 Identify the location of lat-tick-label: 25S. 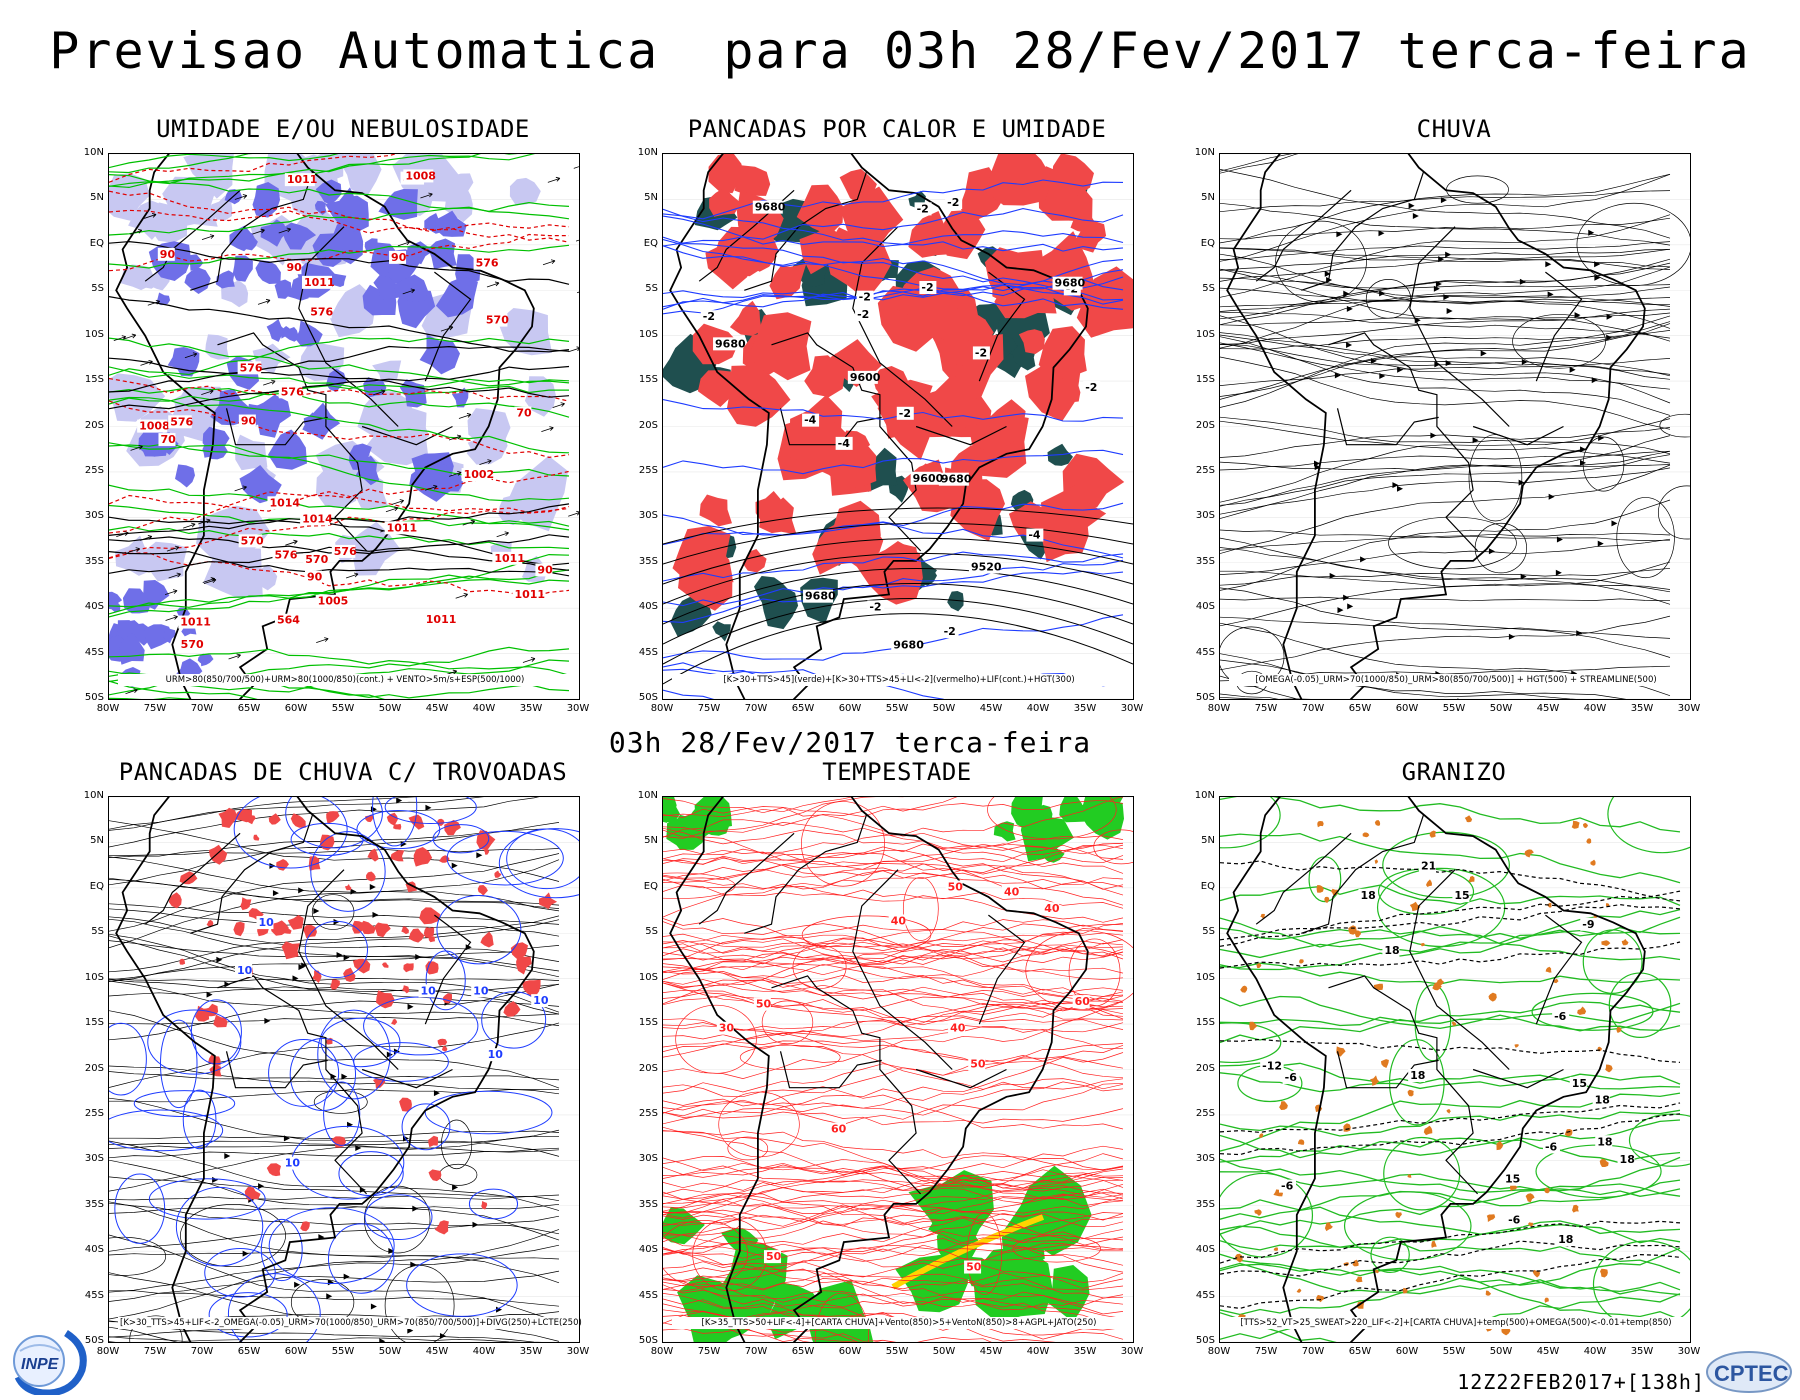
(94, 1113).